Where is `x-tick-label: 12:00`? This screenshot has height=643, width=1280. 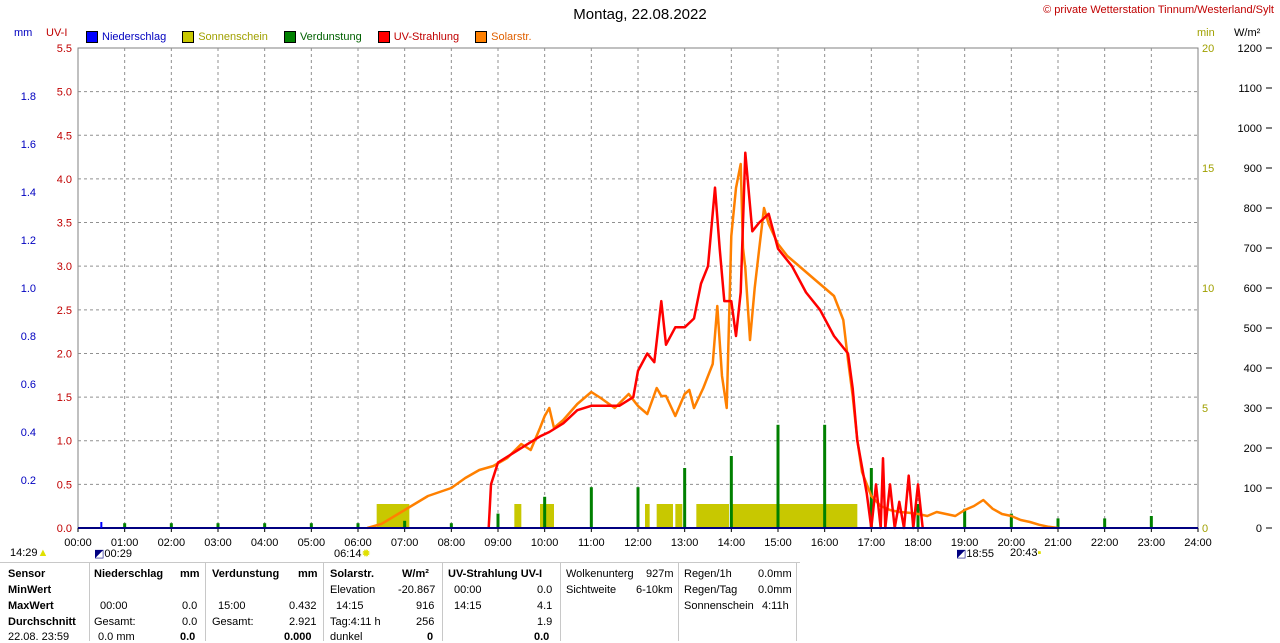 x-tick-label: 12:00 is located at coordinates (638, 543).